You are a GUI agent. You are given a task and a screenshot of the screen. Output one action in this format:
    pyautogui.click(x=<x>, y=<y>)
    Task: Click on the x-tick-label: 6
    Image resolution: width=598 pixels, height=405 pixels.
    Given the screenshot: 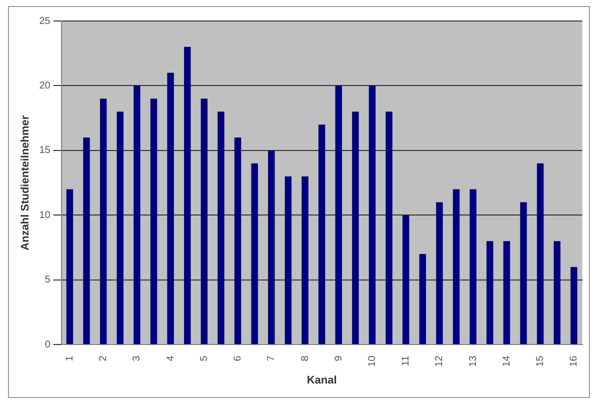 What is the action you would take?
    pyautogui.click(x=238, y=358)
    